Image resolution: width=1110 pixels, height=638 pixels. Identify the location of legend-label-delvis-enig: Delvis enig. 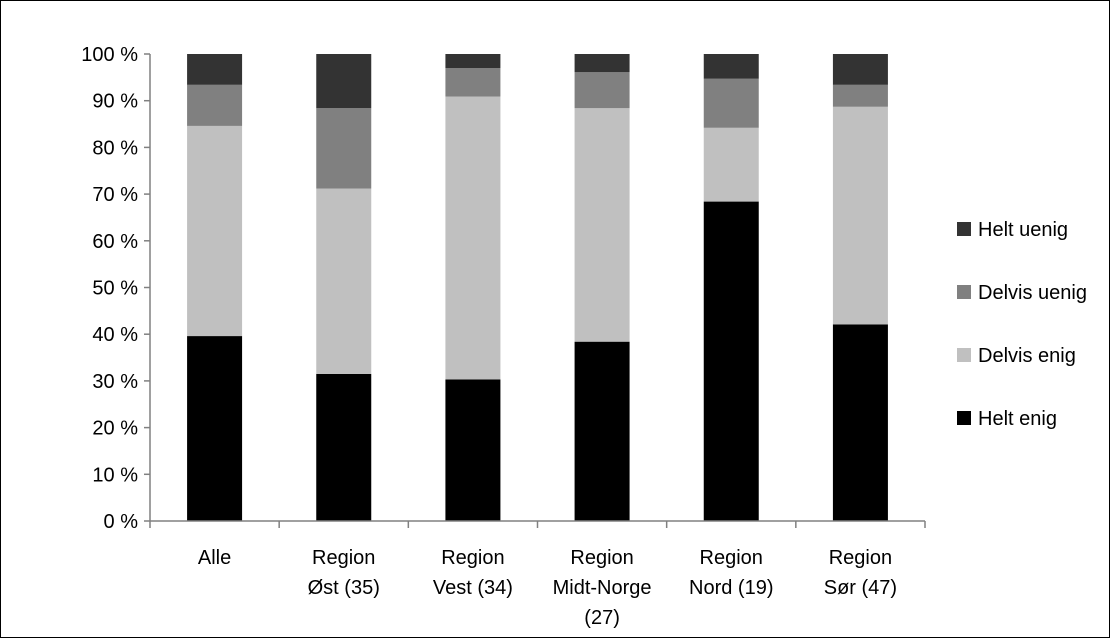
(1027, 356).